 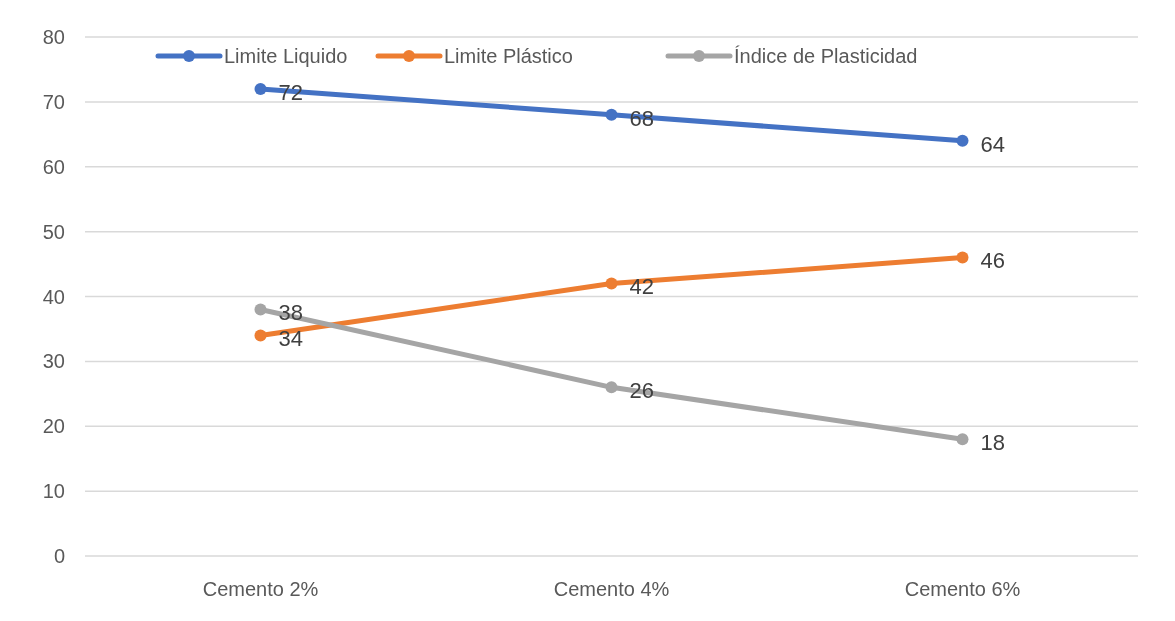 I want to click on x-tick-label: Cemento 6%, so click(x=962, y=589).